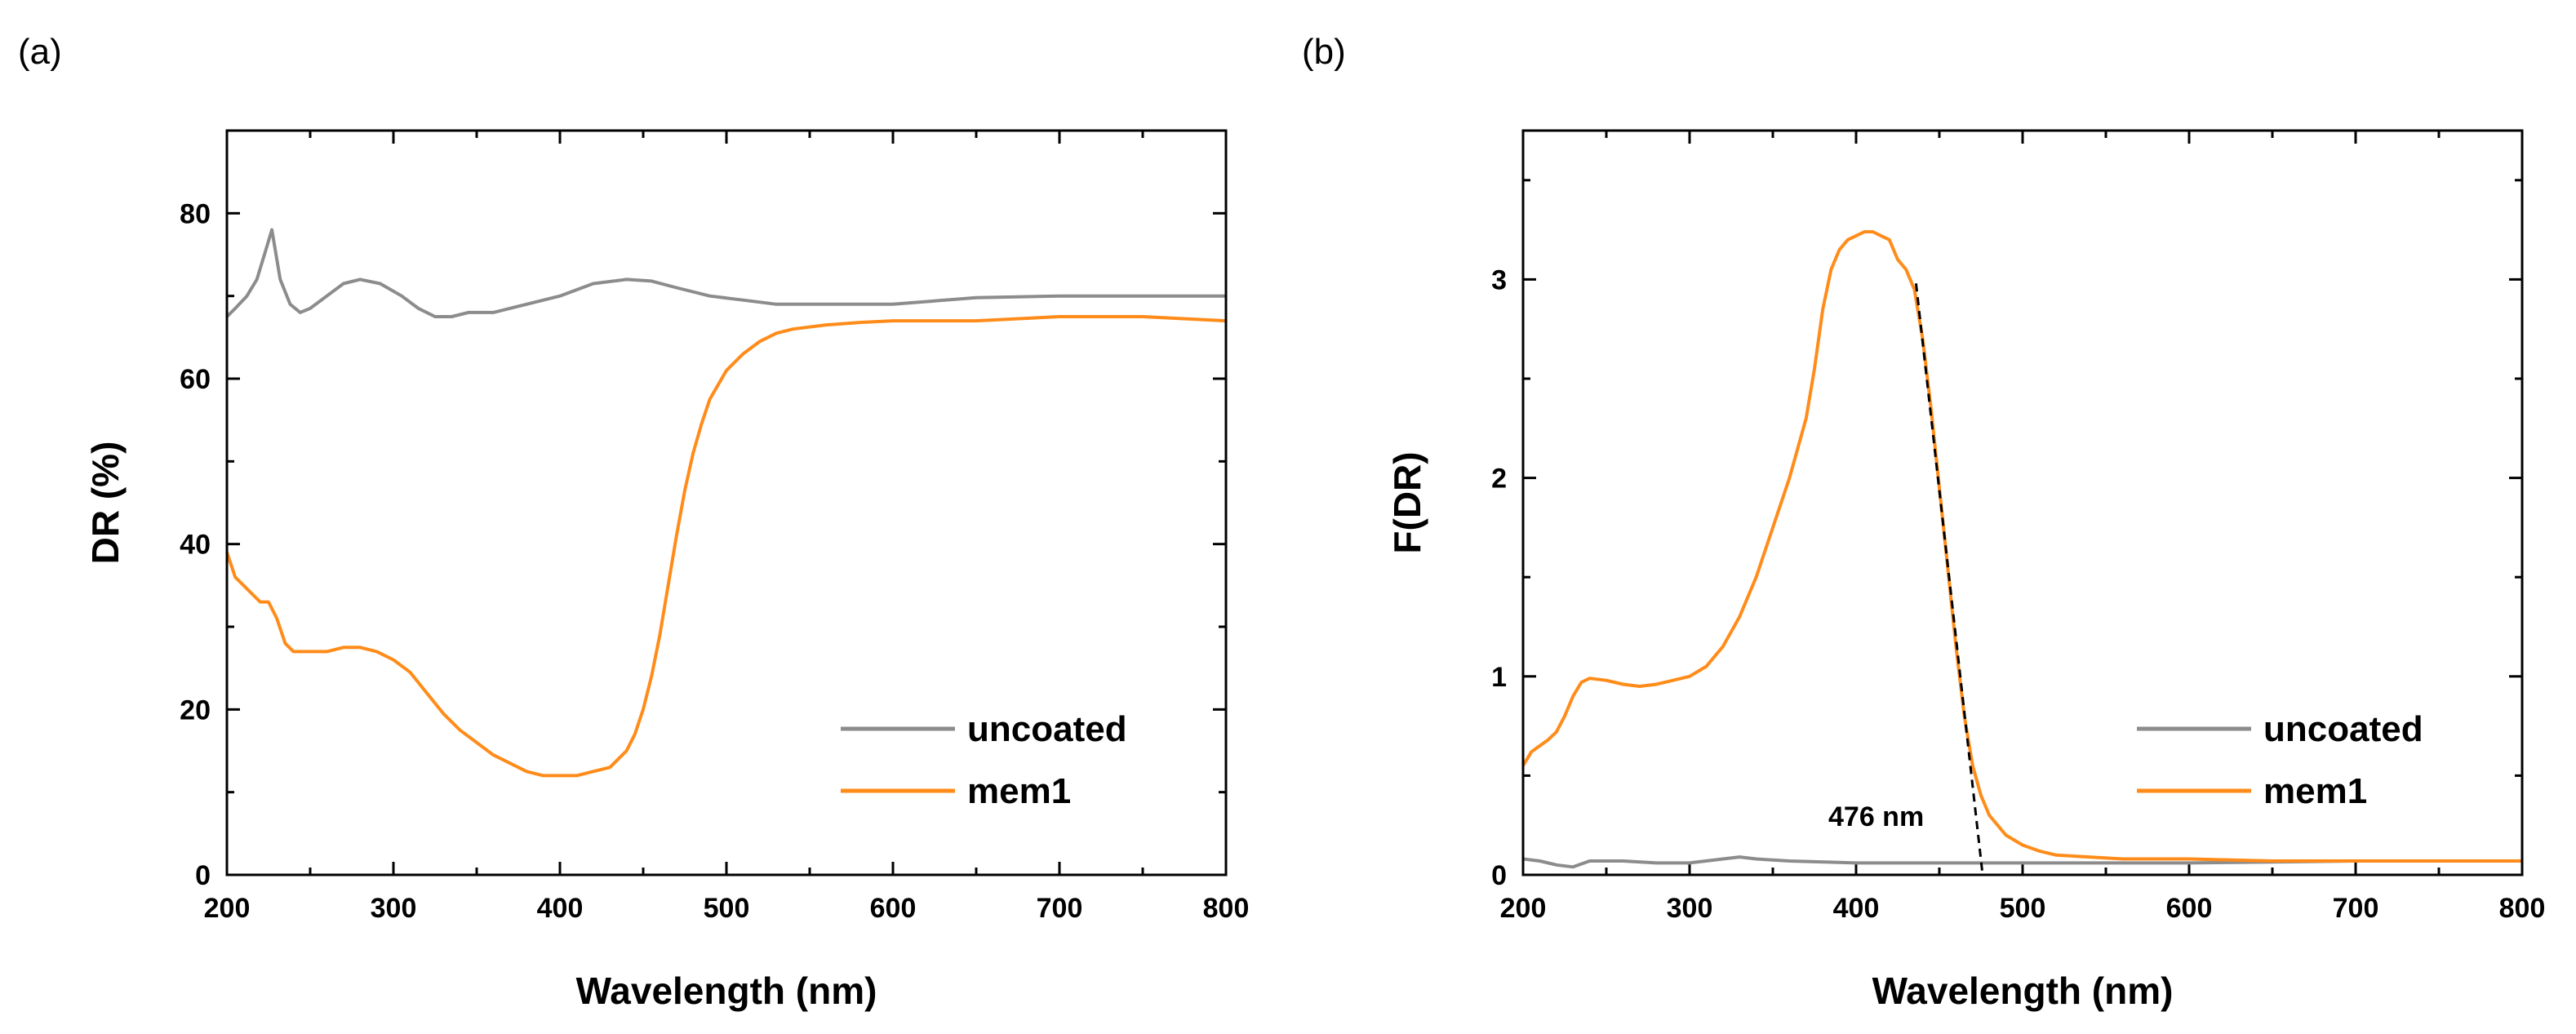  What do you see at coordinates (1499, 479) in the screenshot?
I see `panel-b-y-tick-label: 2` at bounding box center [1499, 479].